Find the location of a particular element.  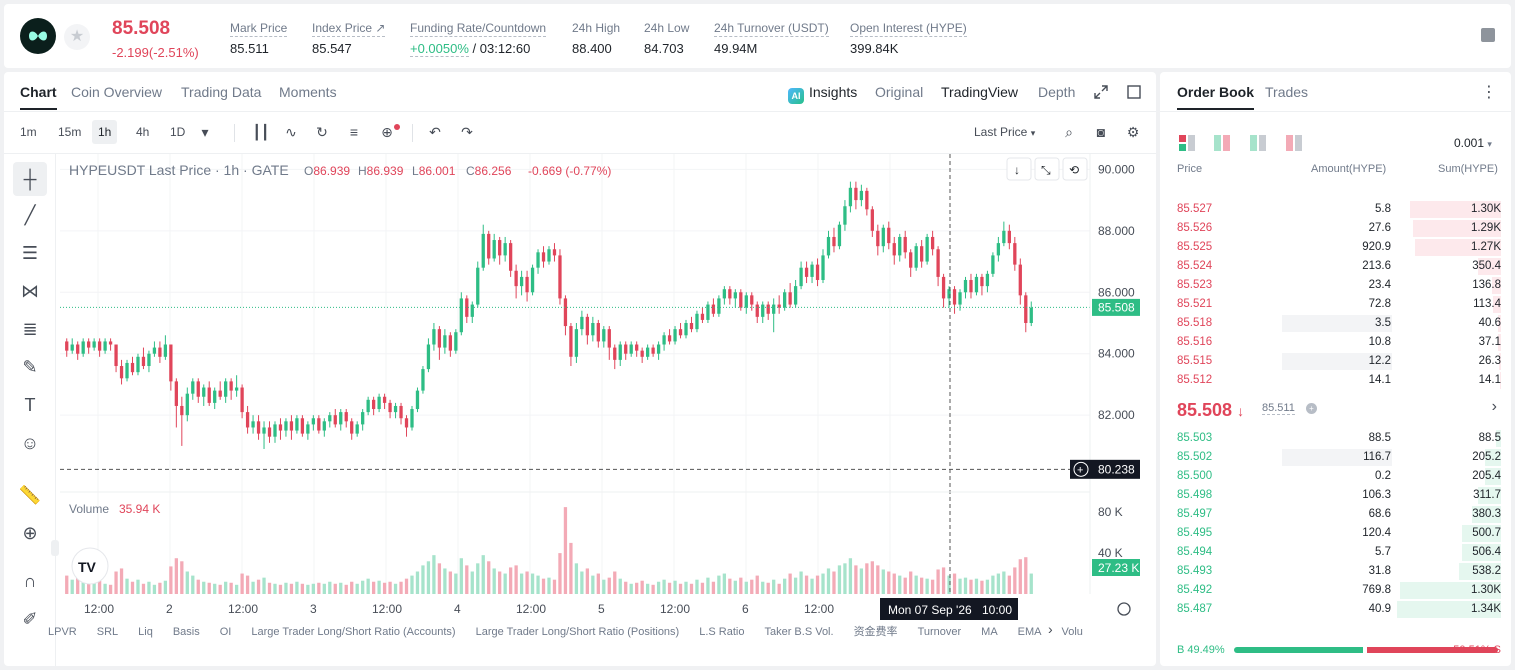

bid-row: 85.503 88.5 88.5 is located at coordinates (1335, 438).